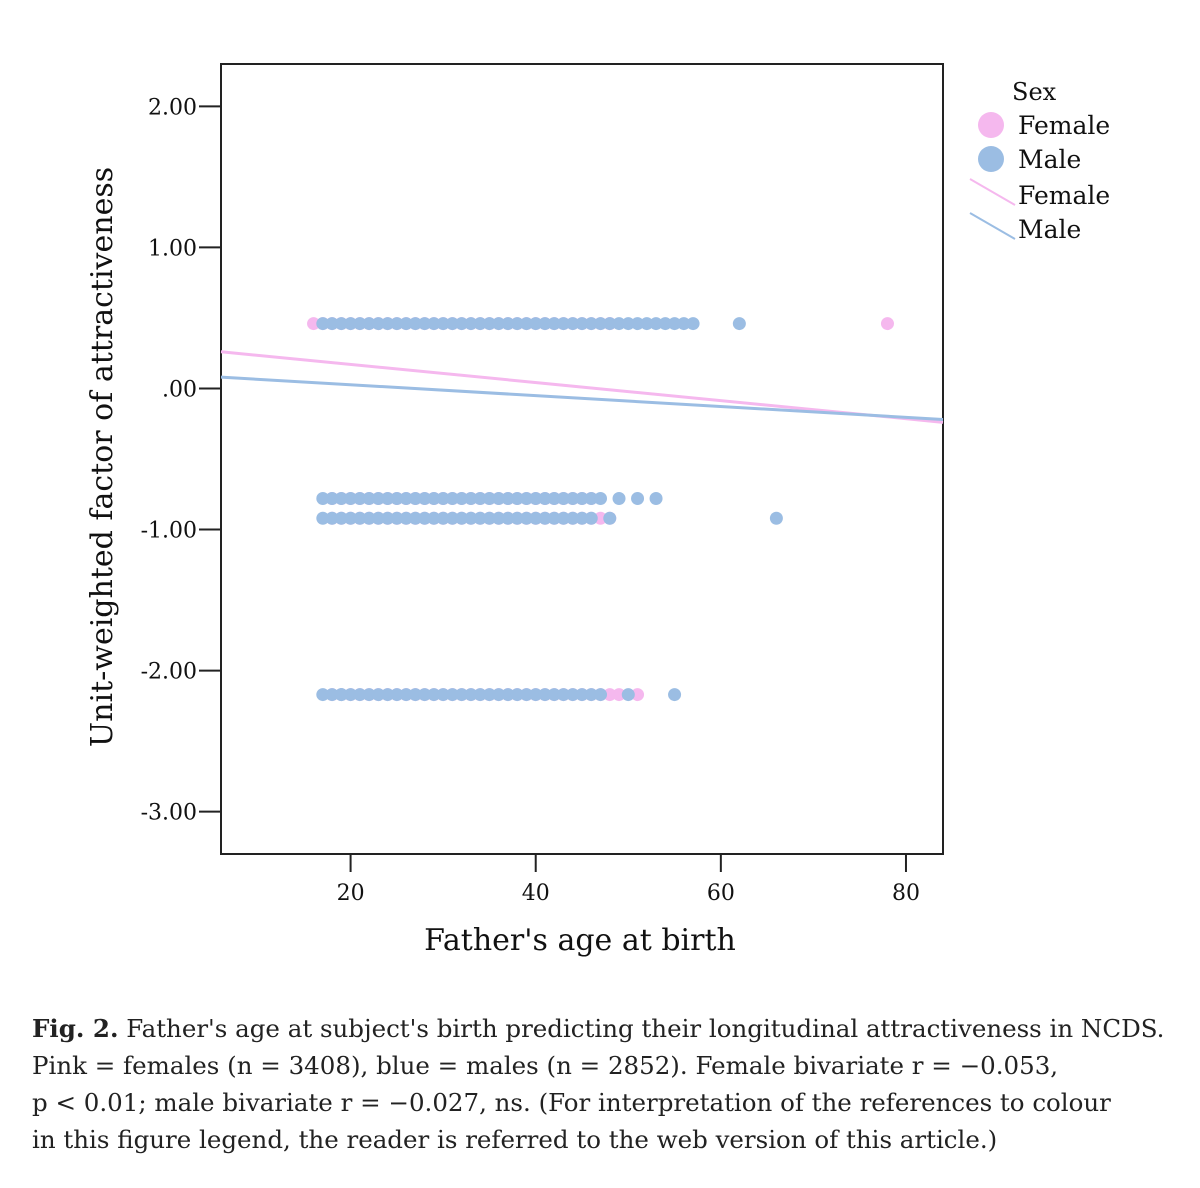 This screenshot has height=1188, width=1200. What do you see at coordinates (582, 398) in the screenshot?
I see `fit-line-male` at bounding box center [582, 398].